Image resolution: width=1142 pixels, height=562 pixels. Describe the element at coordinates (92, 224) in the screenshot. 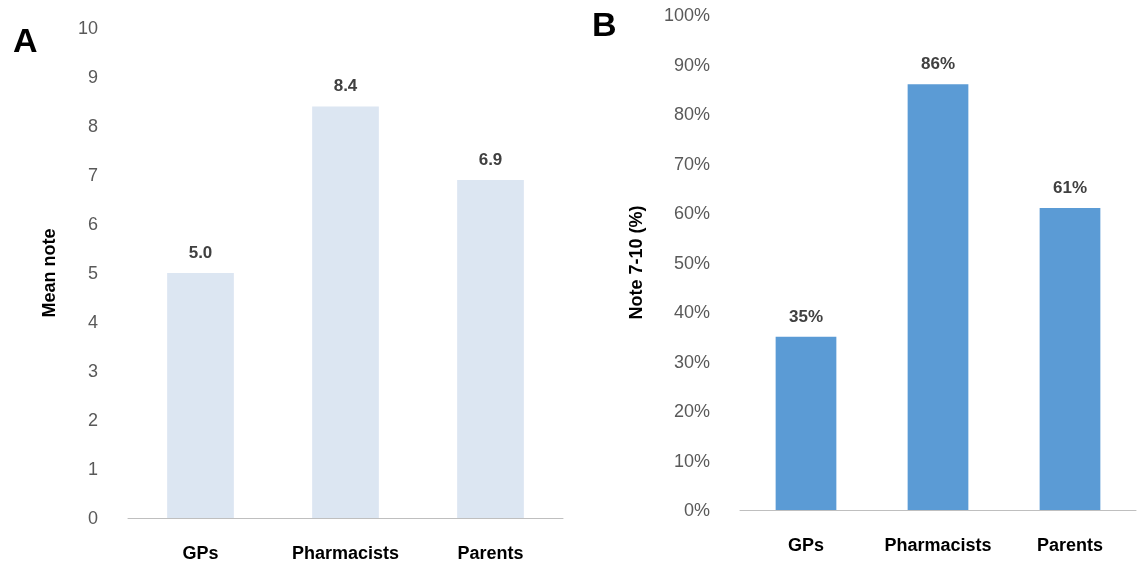

I see `y-tick-label: 6` at that location.